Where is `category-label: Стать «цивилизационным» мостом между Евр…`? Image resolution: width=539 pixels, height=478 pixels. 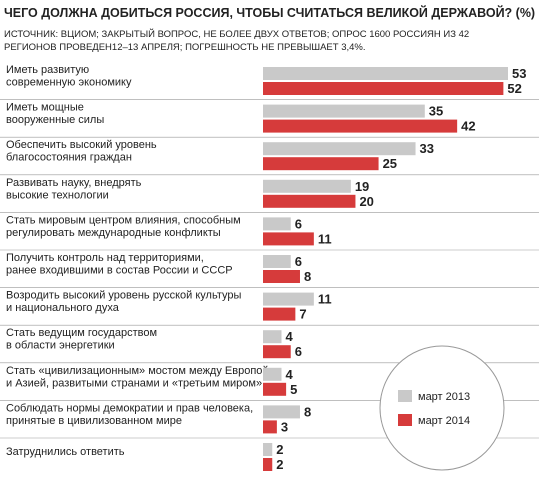 category-label: Стать «цивилизационным» мостом между Евр… is located at coordinates (137, 377).